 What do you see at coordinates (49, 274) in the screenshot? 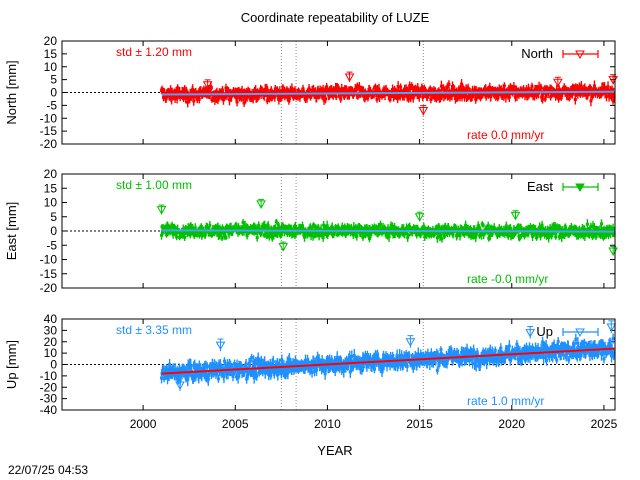
I see `east-ytick-label: -15` at bounding box center [49, 274].